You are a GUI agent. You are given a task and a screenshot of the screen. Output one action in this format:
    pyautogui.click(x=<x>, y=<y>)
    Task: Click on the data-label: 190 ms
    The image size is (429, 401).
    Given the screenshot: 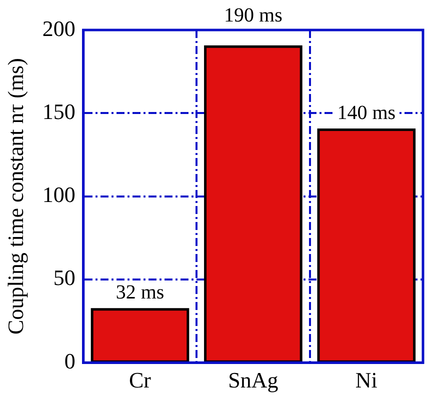 What is the action you would take?
    pyautogui.click(x=253, y=15)
    